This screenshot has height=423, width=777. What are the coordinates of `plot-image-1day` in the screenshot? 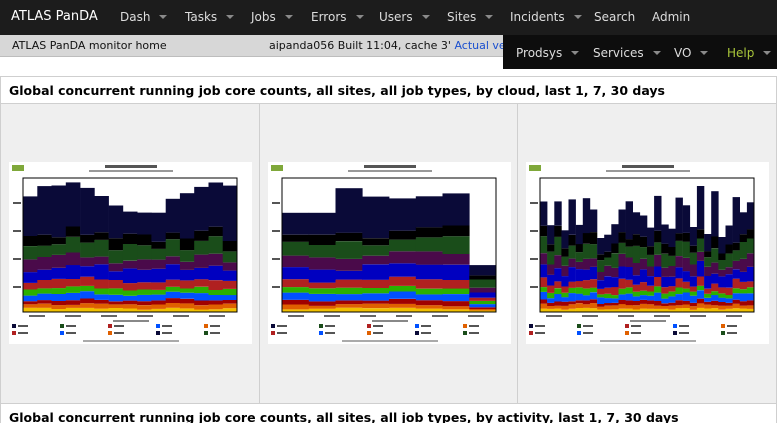 It's located at (130, 253).